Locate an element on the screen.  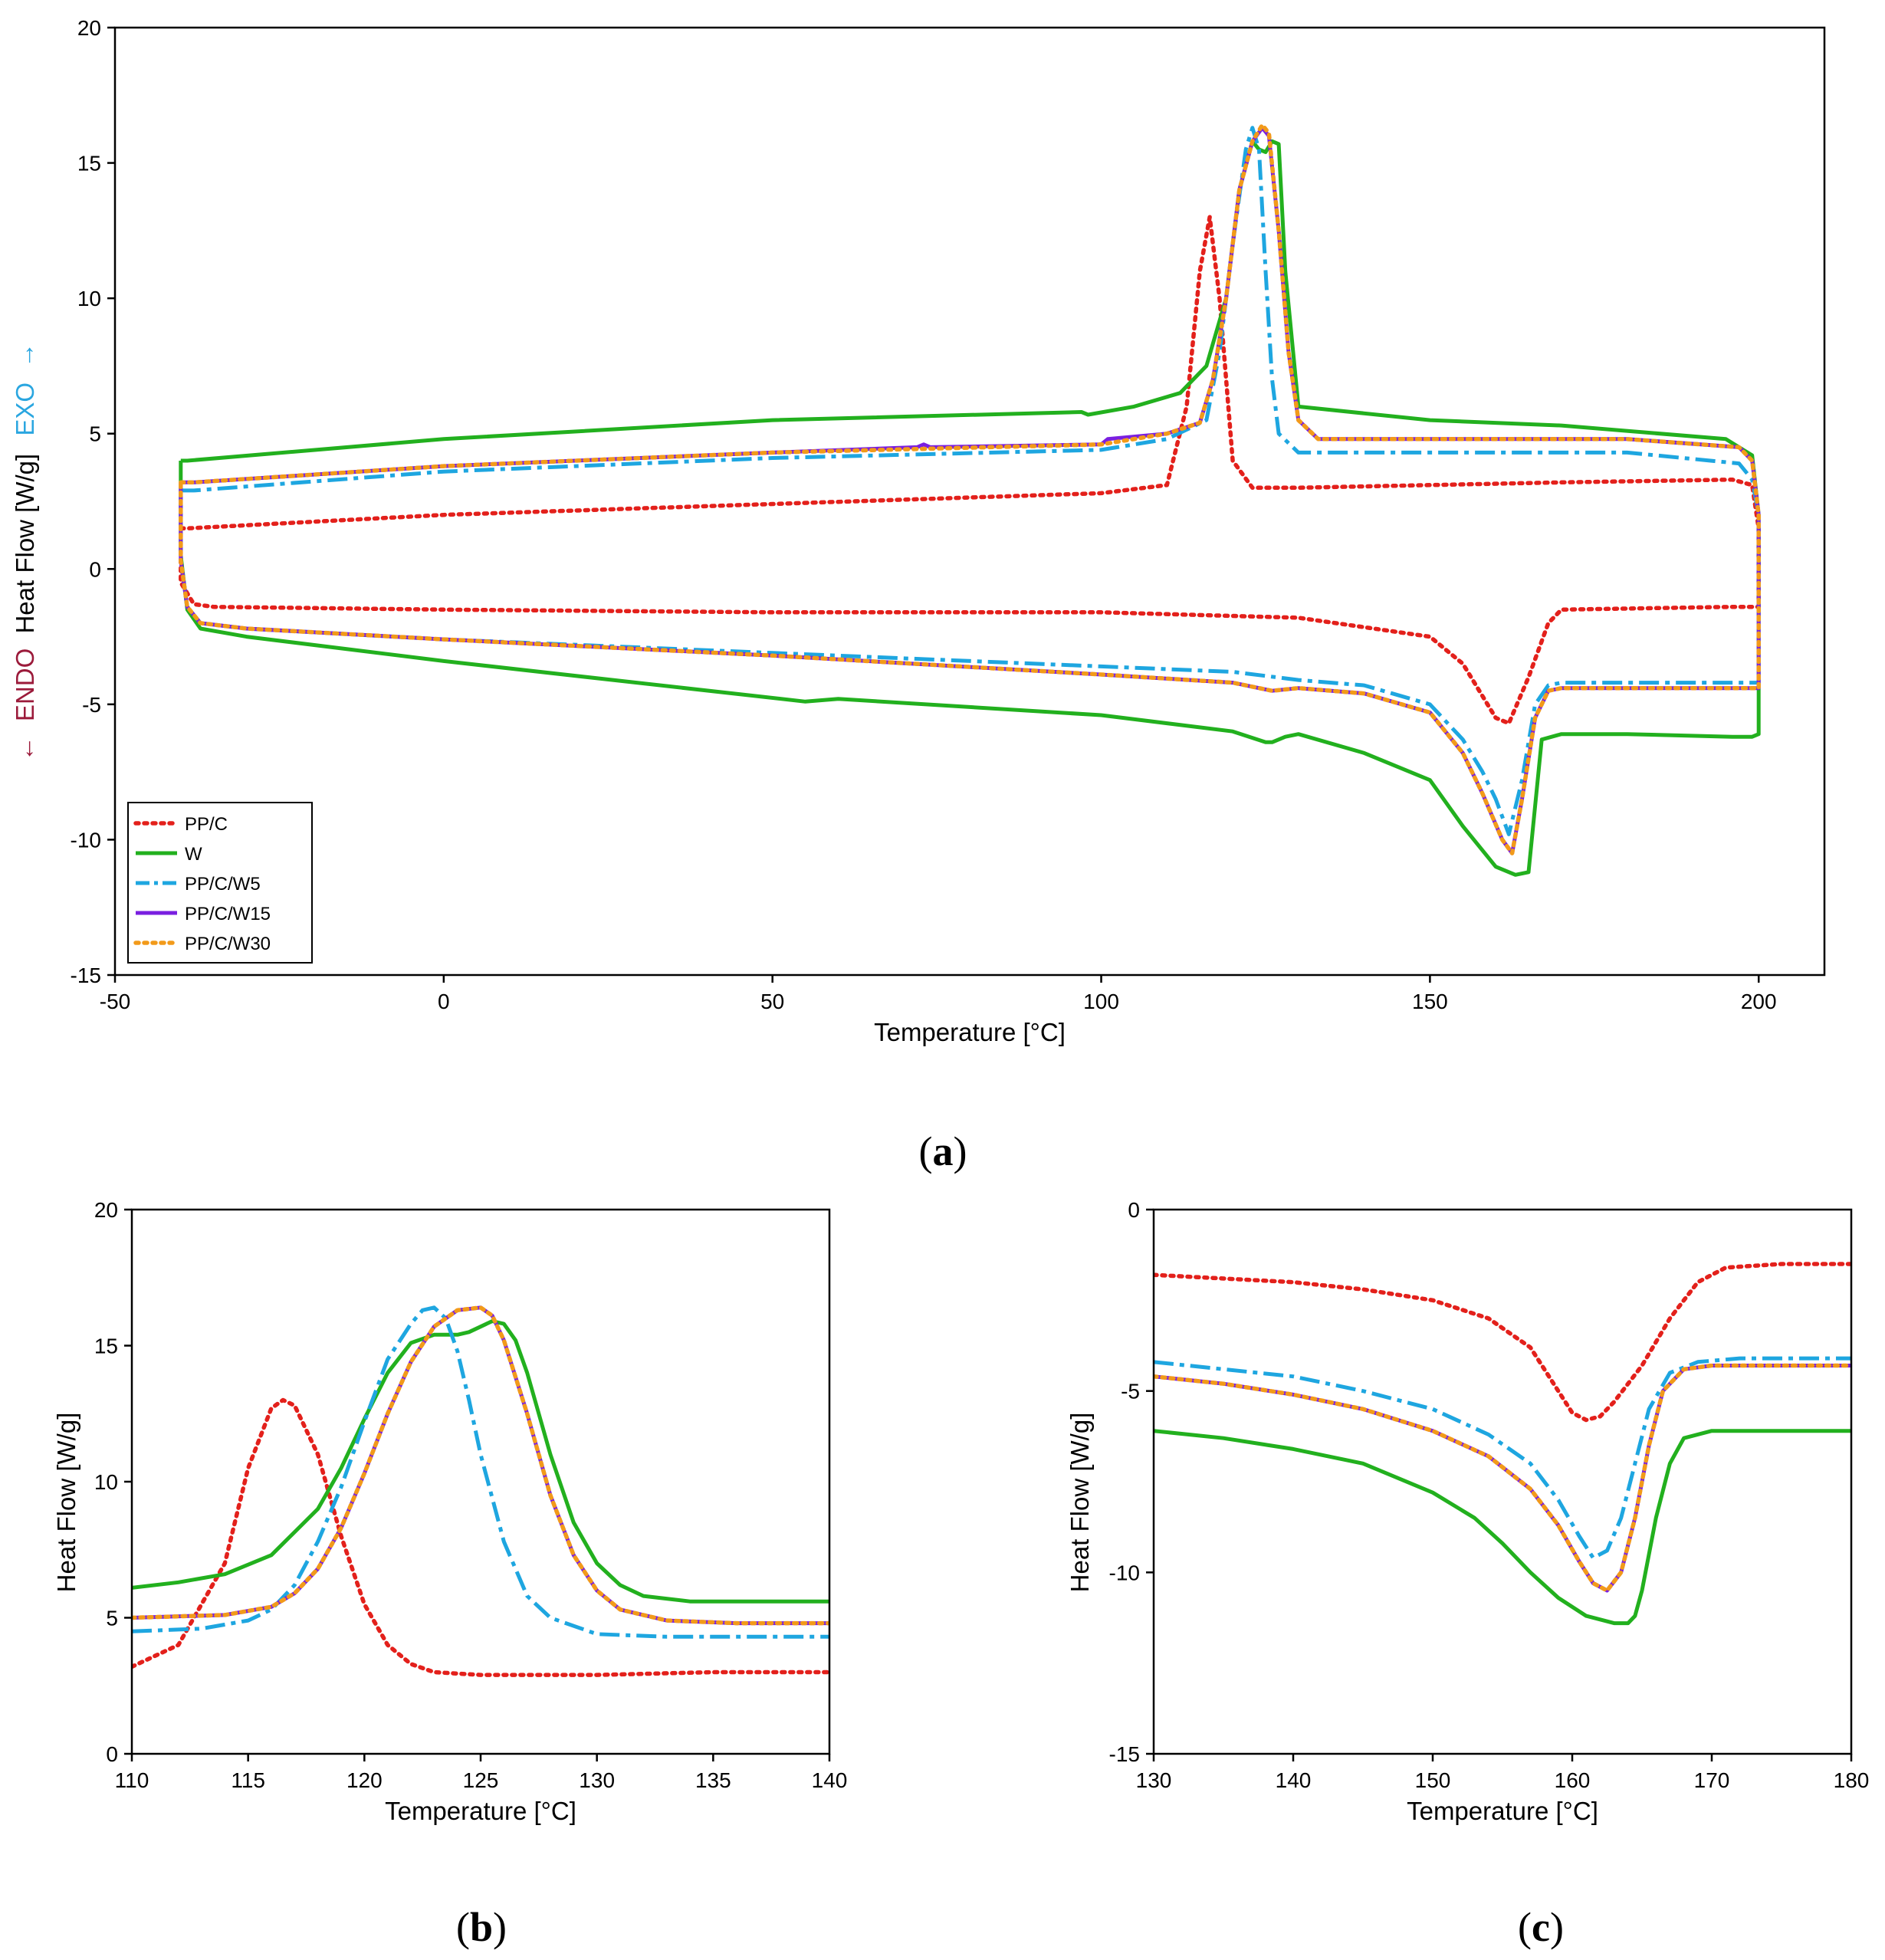
legend: PP/C W PP/C/W5 PP/C/W15 PP/C/W30 is located at coordinates (220, 883).